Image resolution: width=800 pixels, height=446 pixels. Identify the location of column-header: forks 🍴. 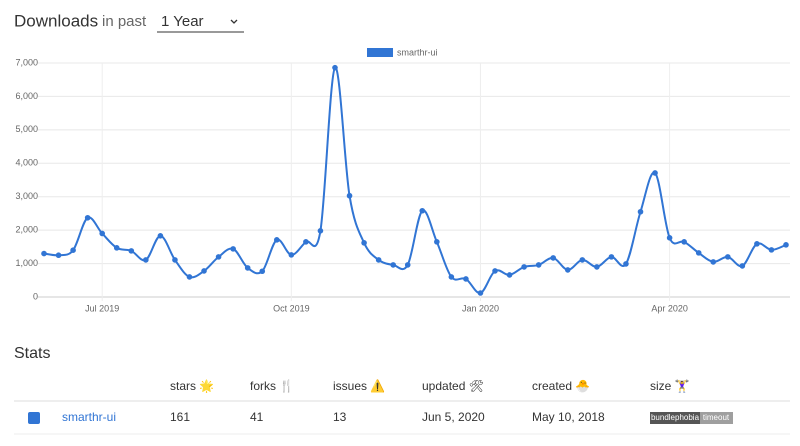
(272, 386).